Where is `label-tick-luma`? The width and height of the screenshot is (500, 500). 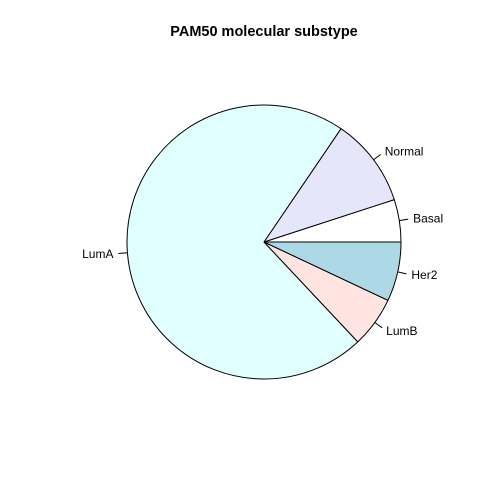
label-tick-luma is located at coordinates (123, 253).